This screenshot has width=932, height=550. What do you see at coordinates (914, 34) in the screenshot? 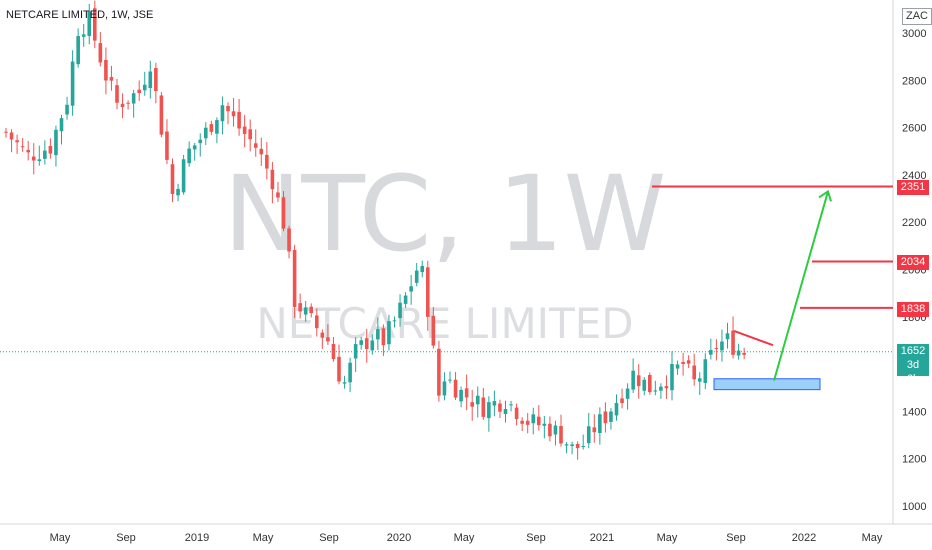
I see `y-tick-label: 3000` at bounding box center [914, 34].